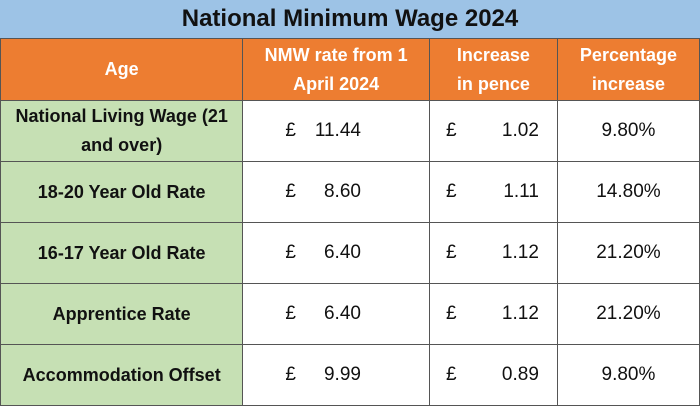 The width and height of the screenshot is (700, 408). Describe the element at coordinates (122, 253) in the screenshot. I see `age-cell: 16-17 Year Old Rate` at that location.